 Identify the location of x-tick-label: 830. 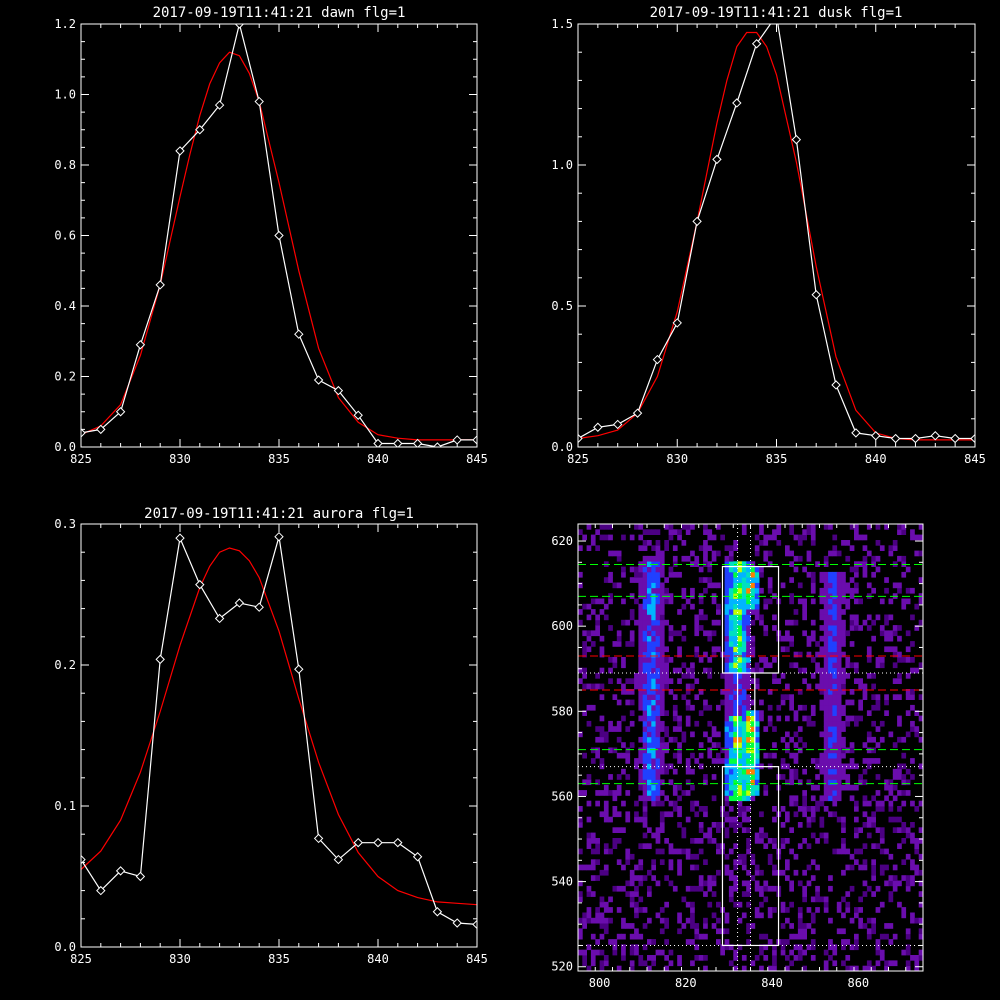
(180, 459).